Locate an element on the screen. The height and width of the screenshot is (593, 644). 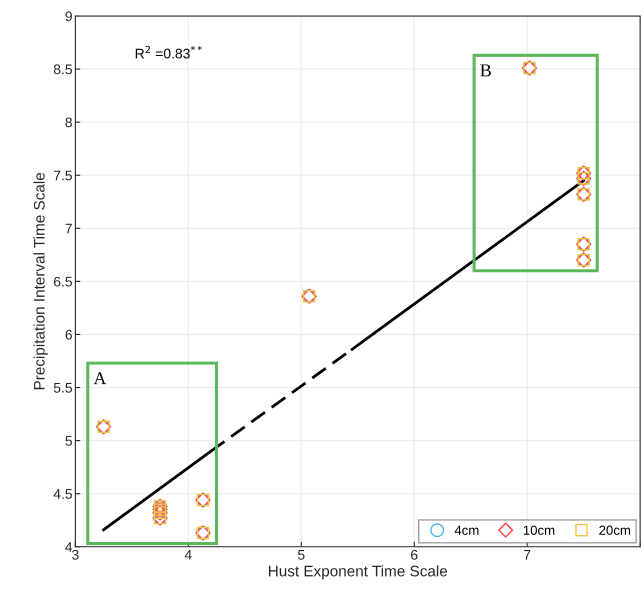
y-tick-label: 7 is located at coordinates (69, 229).